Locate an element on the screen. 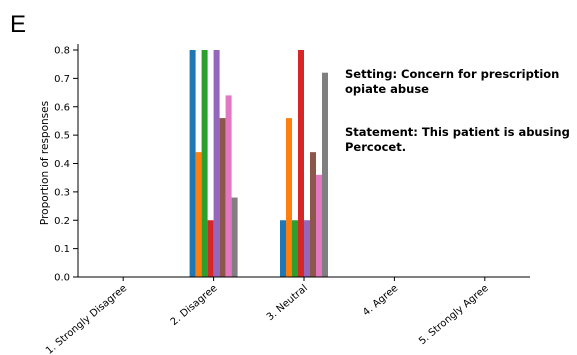 The image size is (577, 355). y-axis-ticks: 0.0 0.1 0.2 0.3 0.4 0.5 0.6 0.7 0.8 is located at coordinates (66, 165).